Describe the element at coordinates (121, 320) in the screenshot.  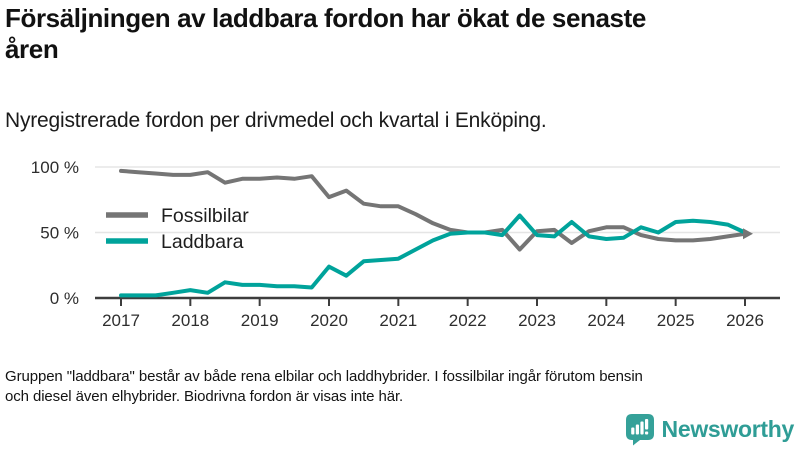
I see `x-axis-label: 2017` at that location.